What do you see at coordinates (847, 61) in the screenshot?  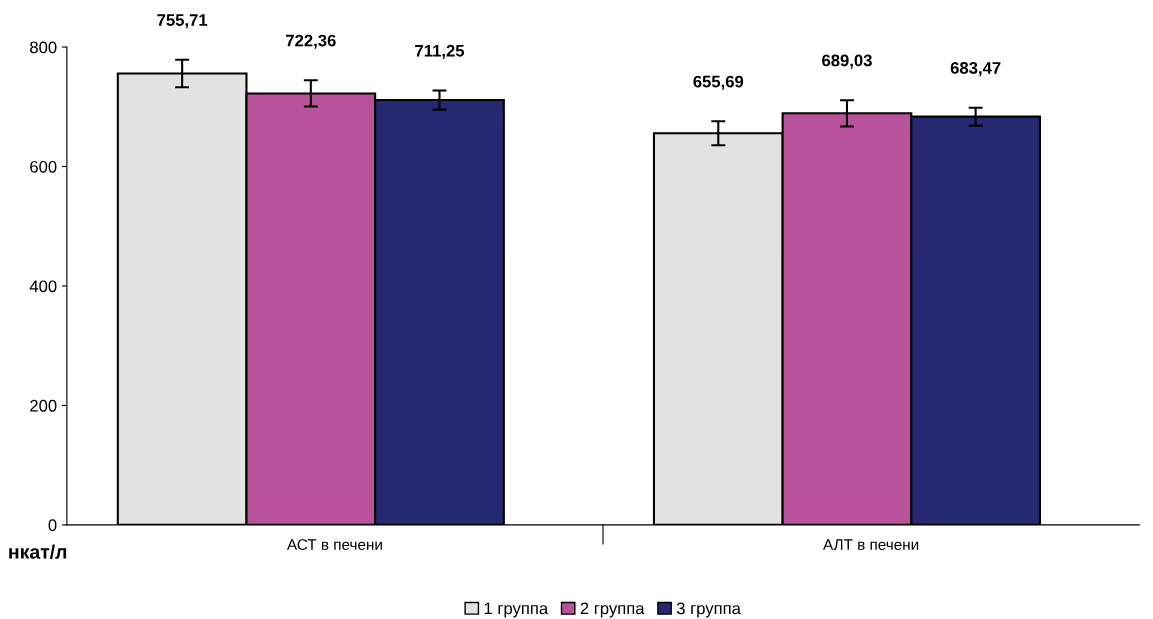 I see `data-label: 689,03` at bounding box center [847, 61].